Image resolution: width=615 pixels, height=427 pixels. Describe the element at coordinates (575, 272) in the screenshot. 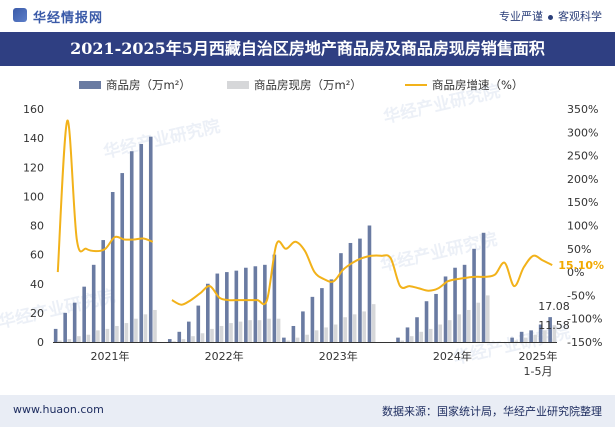

I see `y-right-tick-label: 0%` at that location.